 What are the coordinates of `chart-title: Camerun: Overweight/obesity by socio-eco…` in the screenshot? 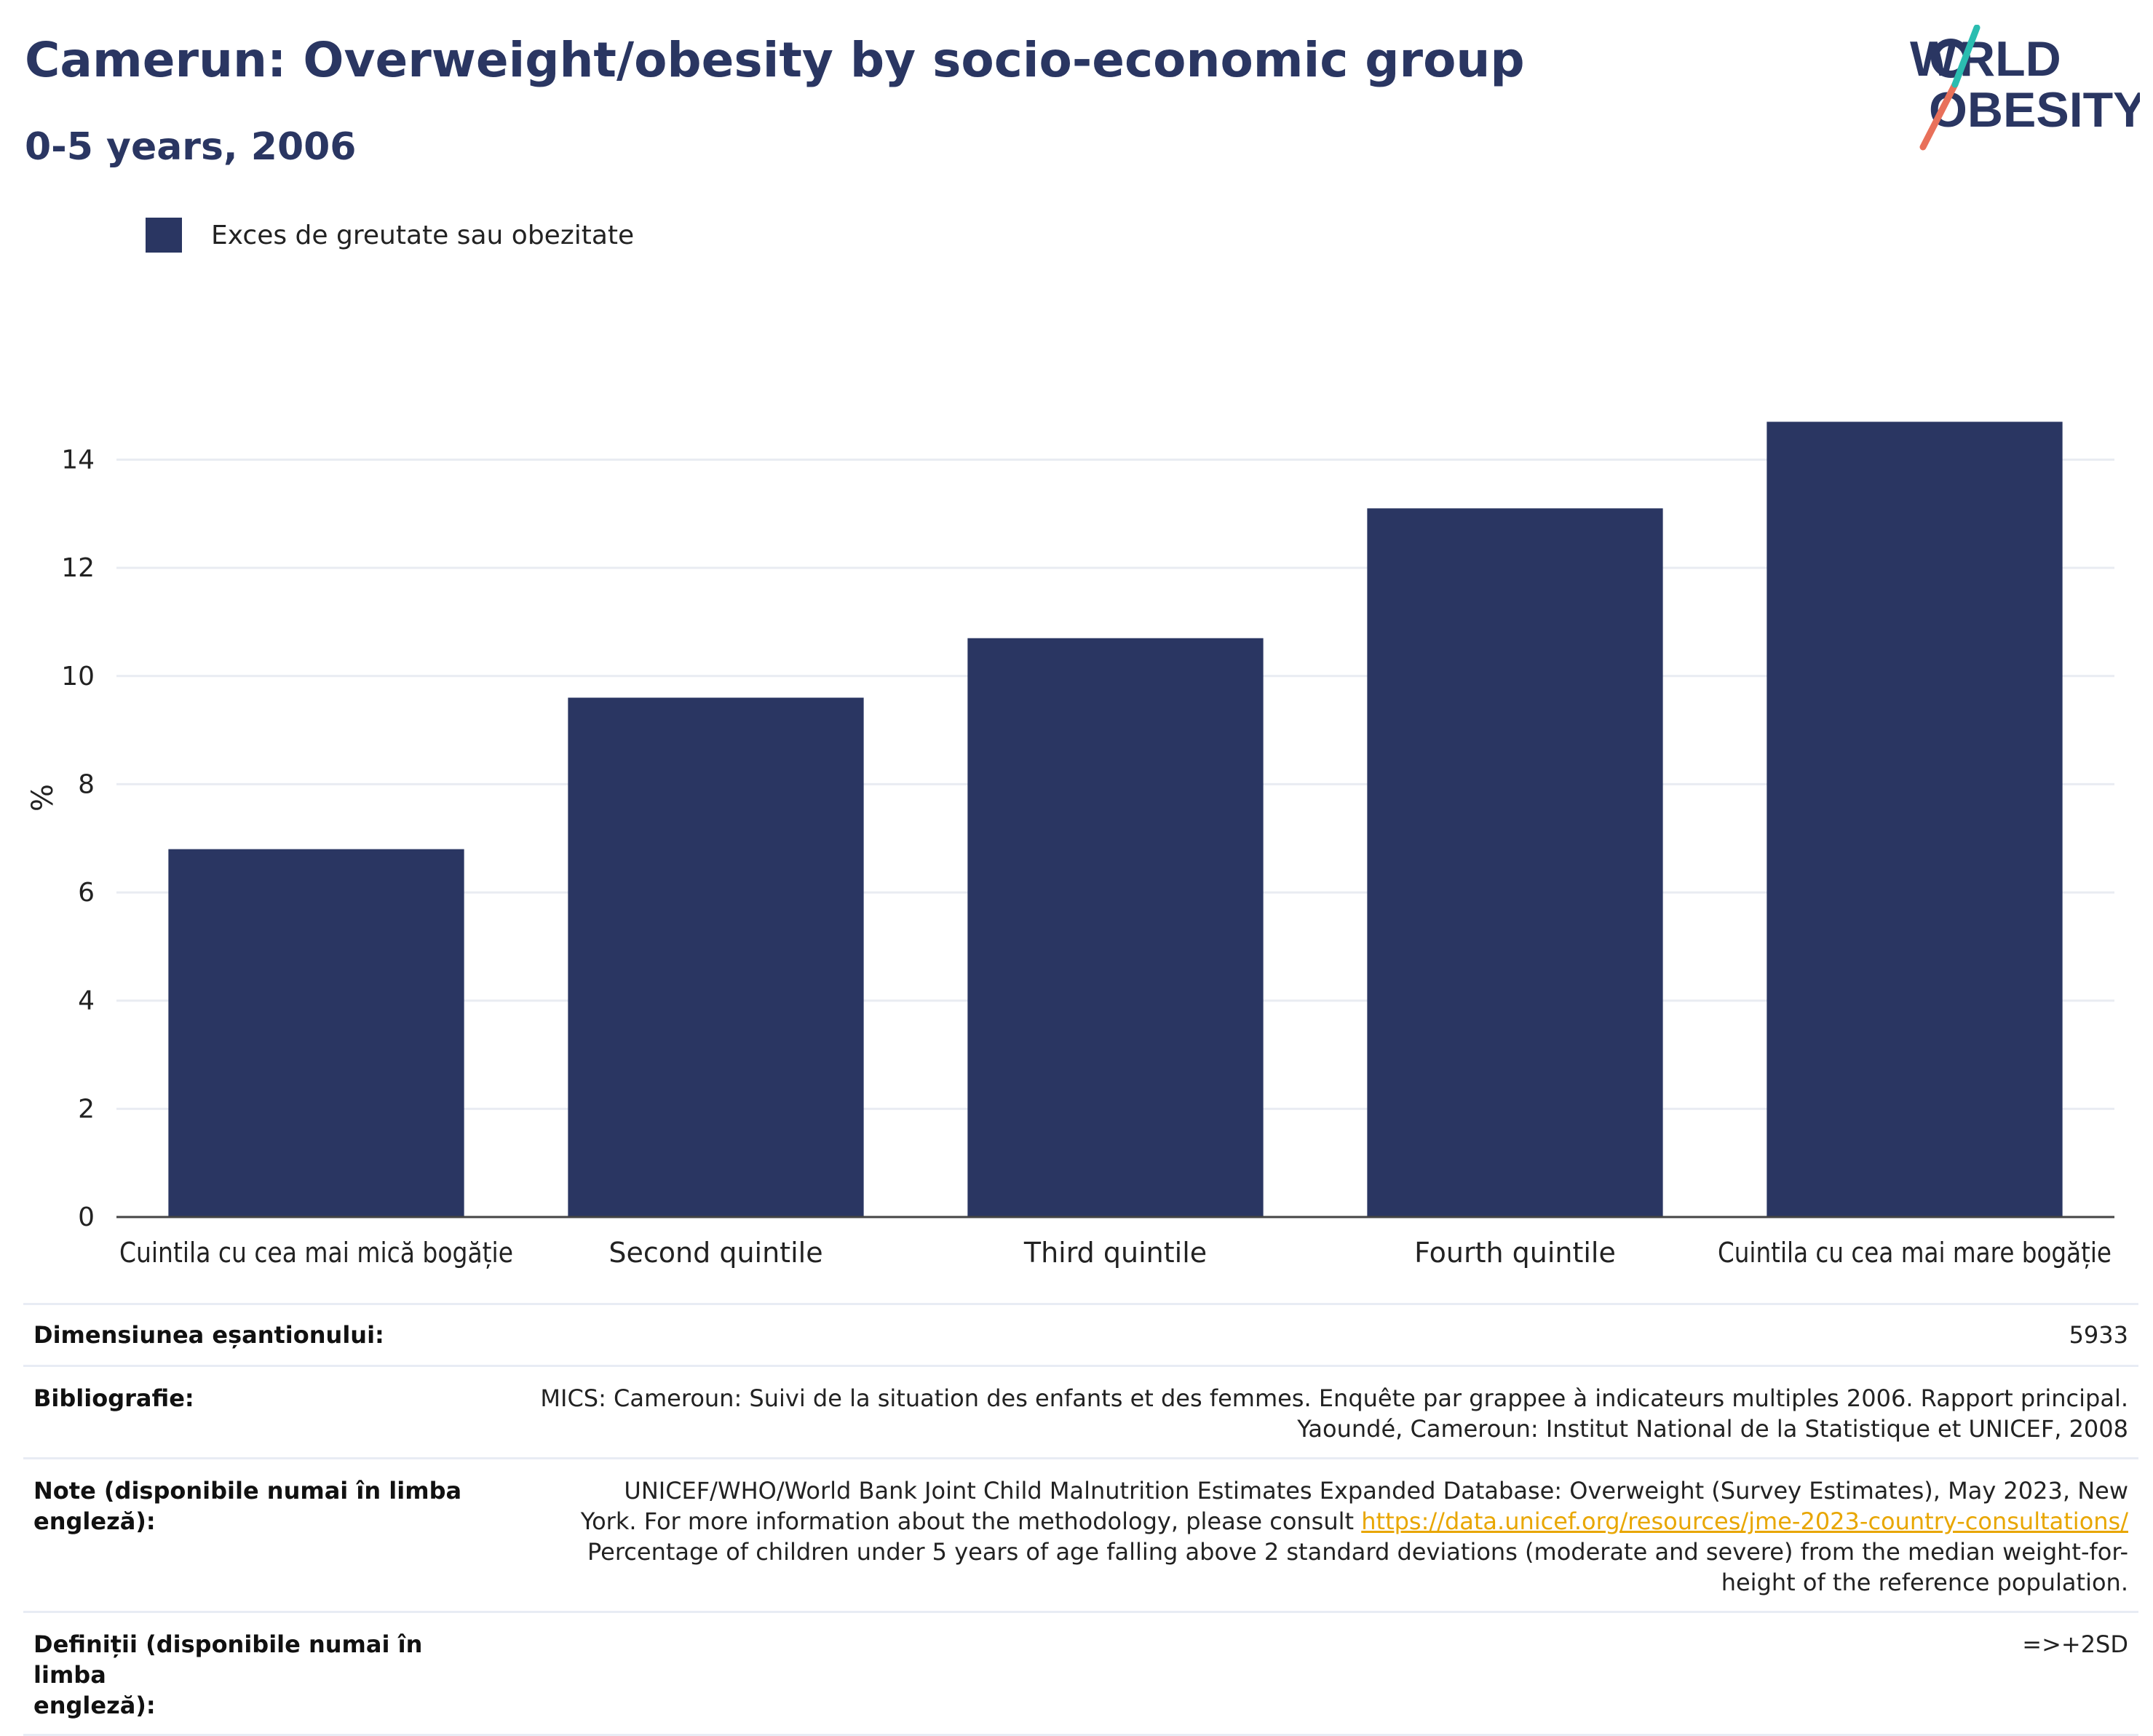 It's located at (775, 60).